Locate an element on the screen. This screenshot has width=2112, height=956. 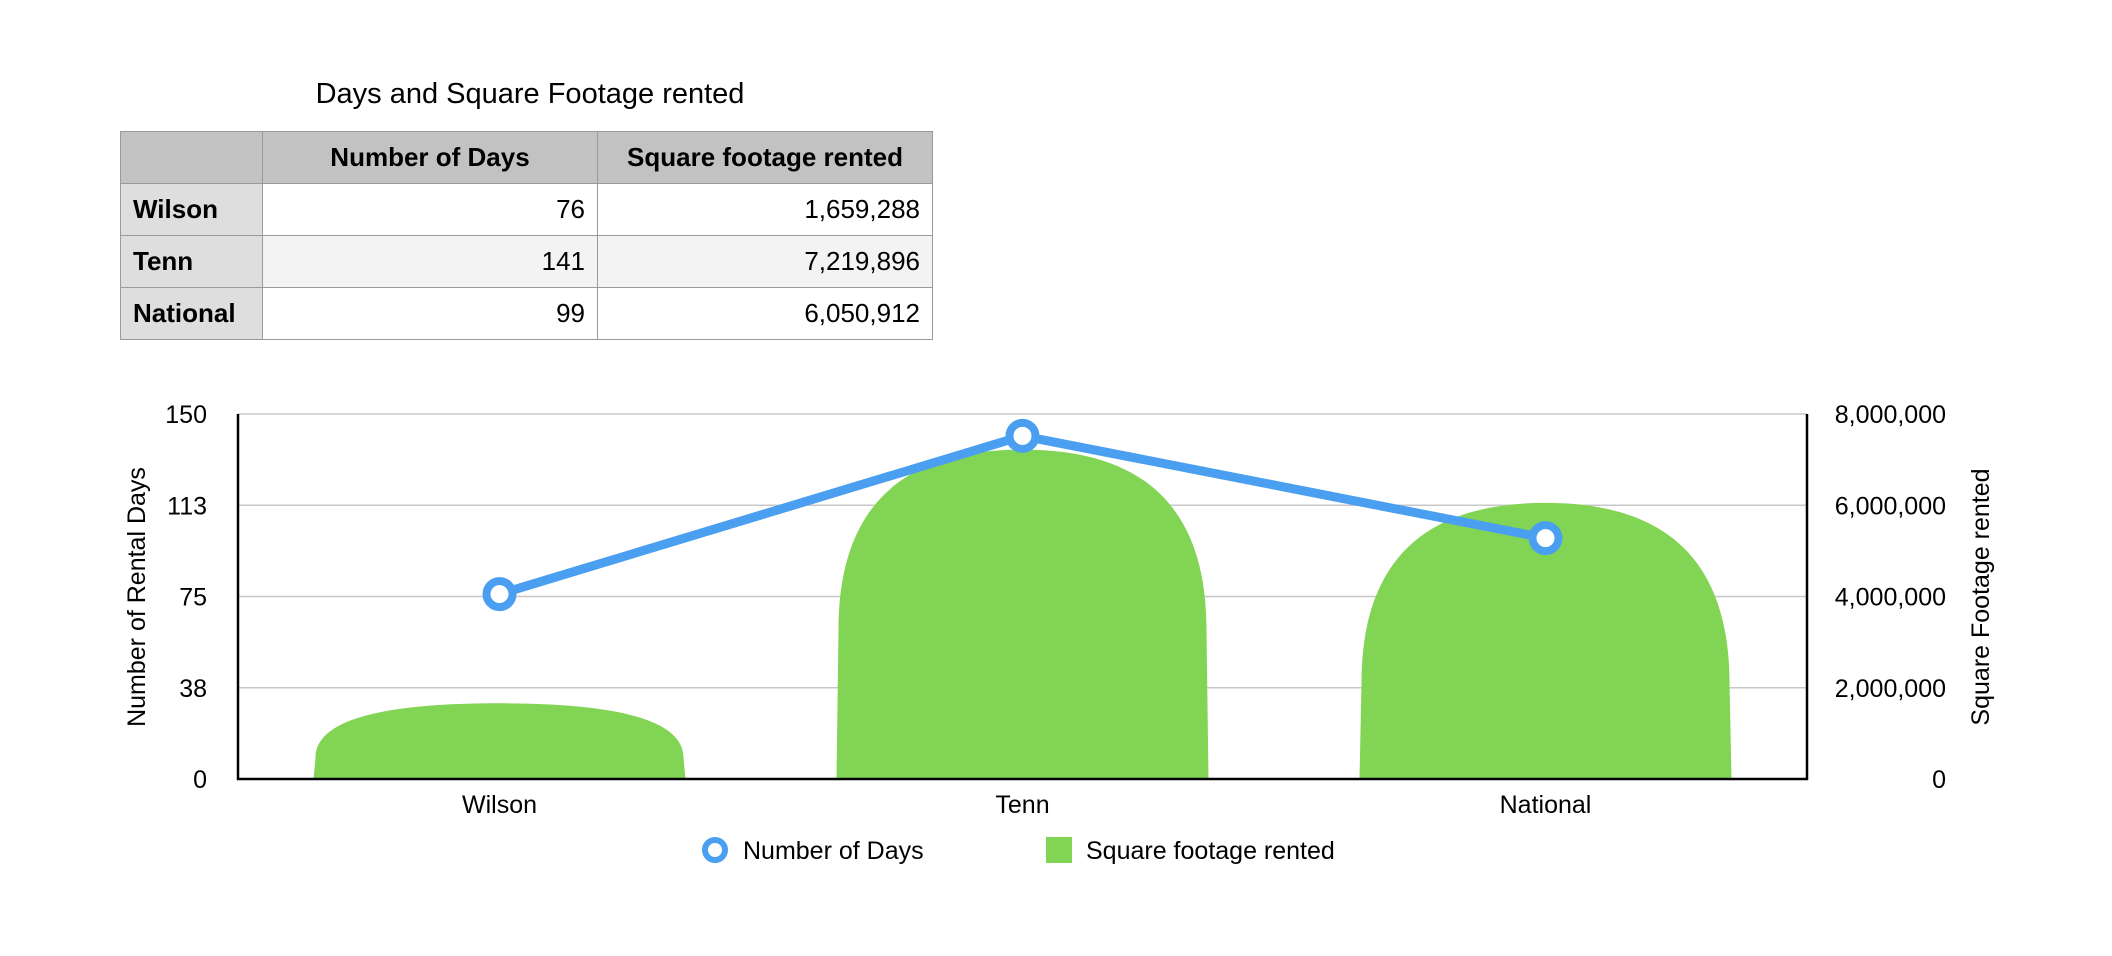
table-row: National 99 6,050,912 is located at coordinates (526, 313).